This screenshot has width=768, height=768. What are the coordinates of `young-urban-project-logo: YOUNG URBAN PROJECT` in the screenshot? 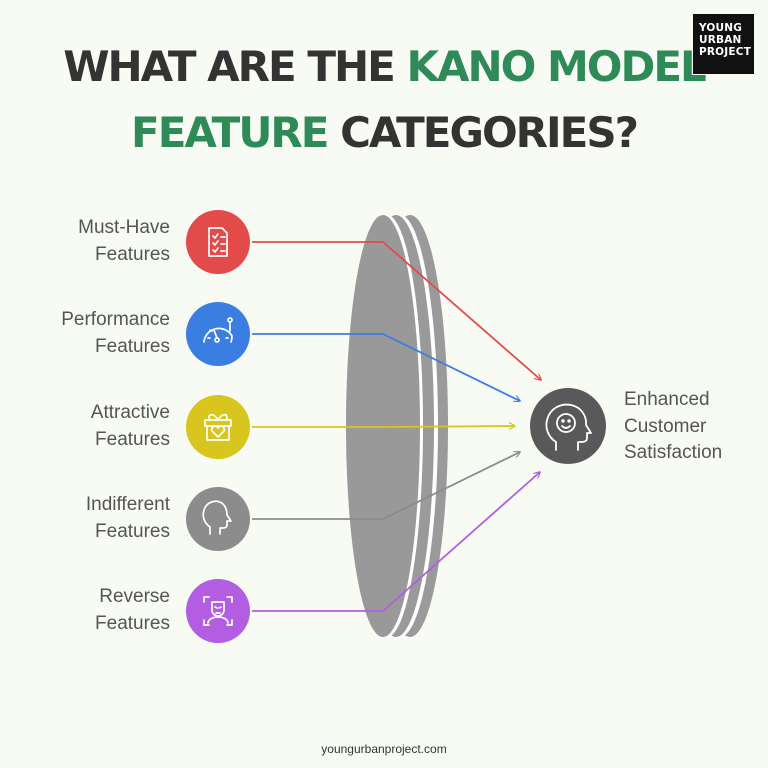 It's located at (723, 44).